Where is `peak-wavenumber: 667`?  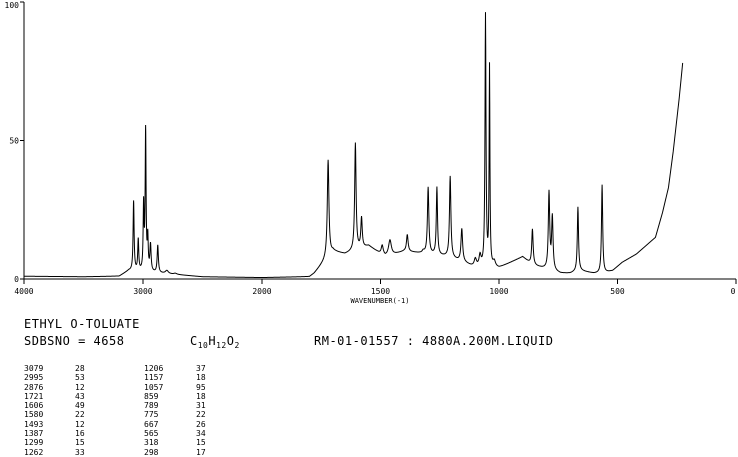 peak-wavenumber: 667 is located at coordinates (151, 424).